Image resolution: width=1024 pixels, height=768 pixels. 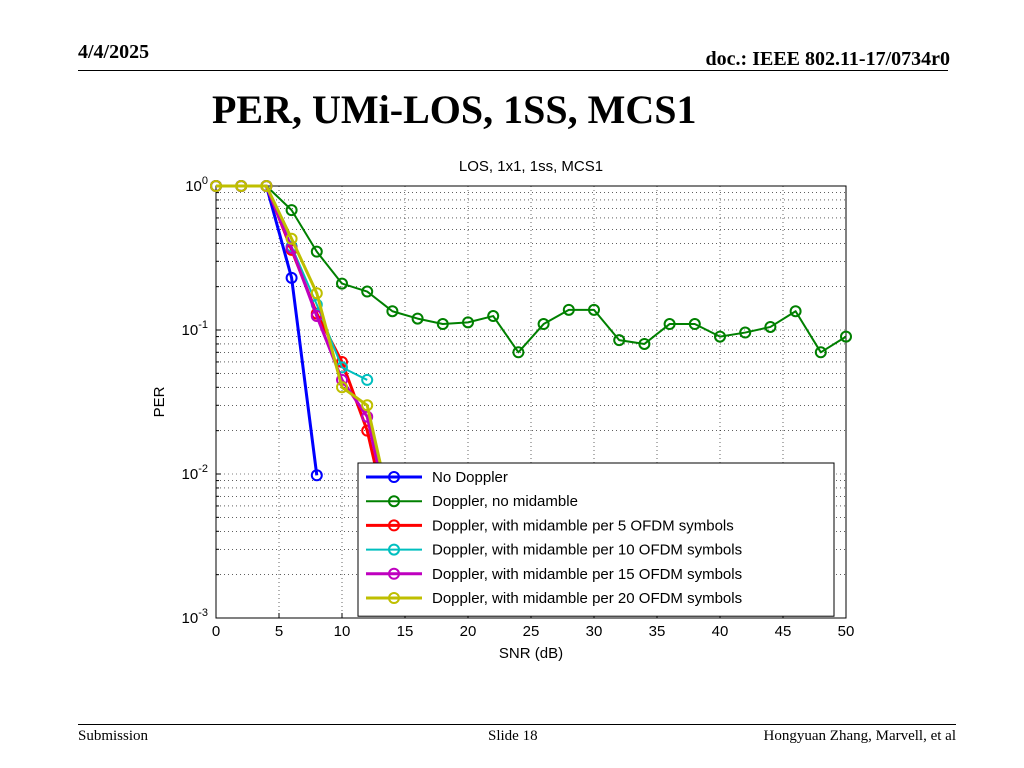 I want to click on y-tick-label: 10⁻³, so click(x=195, y=617).